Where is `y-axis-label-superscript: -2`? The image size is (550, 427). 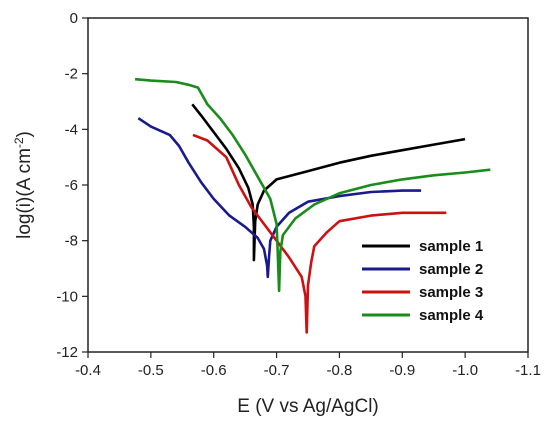
y-axis-label-superscript: -2 is located at coordinates (19, 142).